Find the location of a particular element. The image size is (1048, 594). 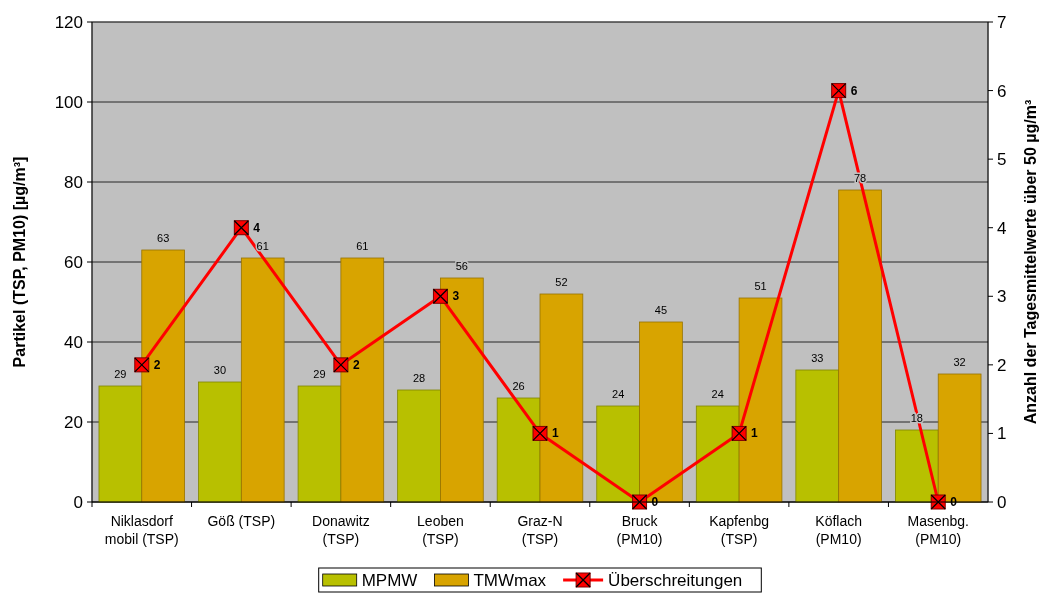

y-tick-label: 100 is located at coordinates (68, 102).